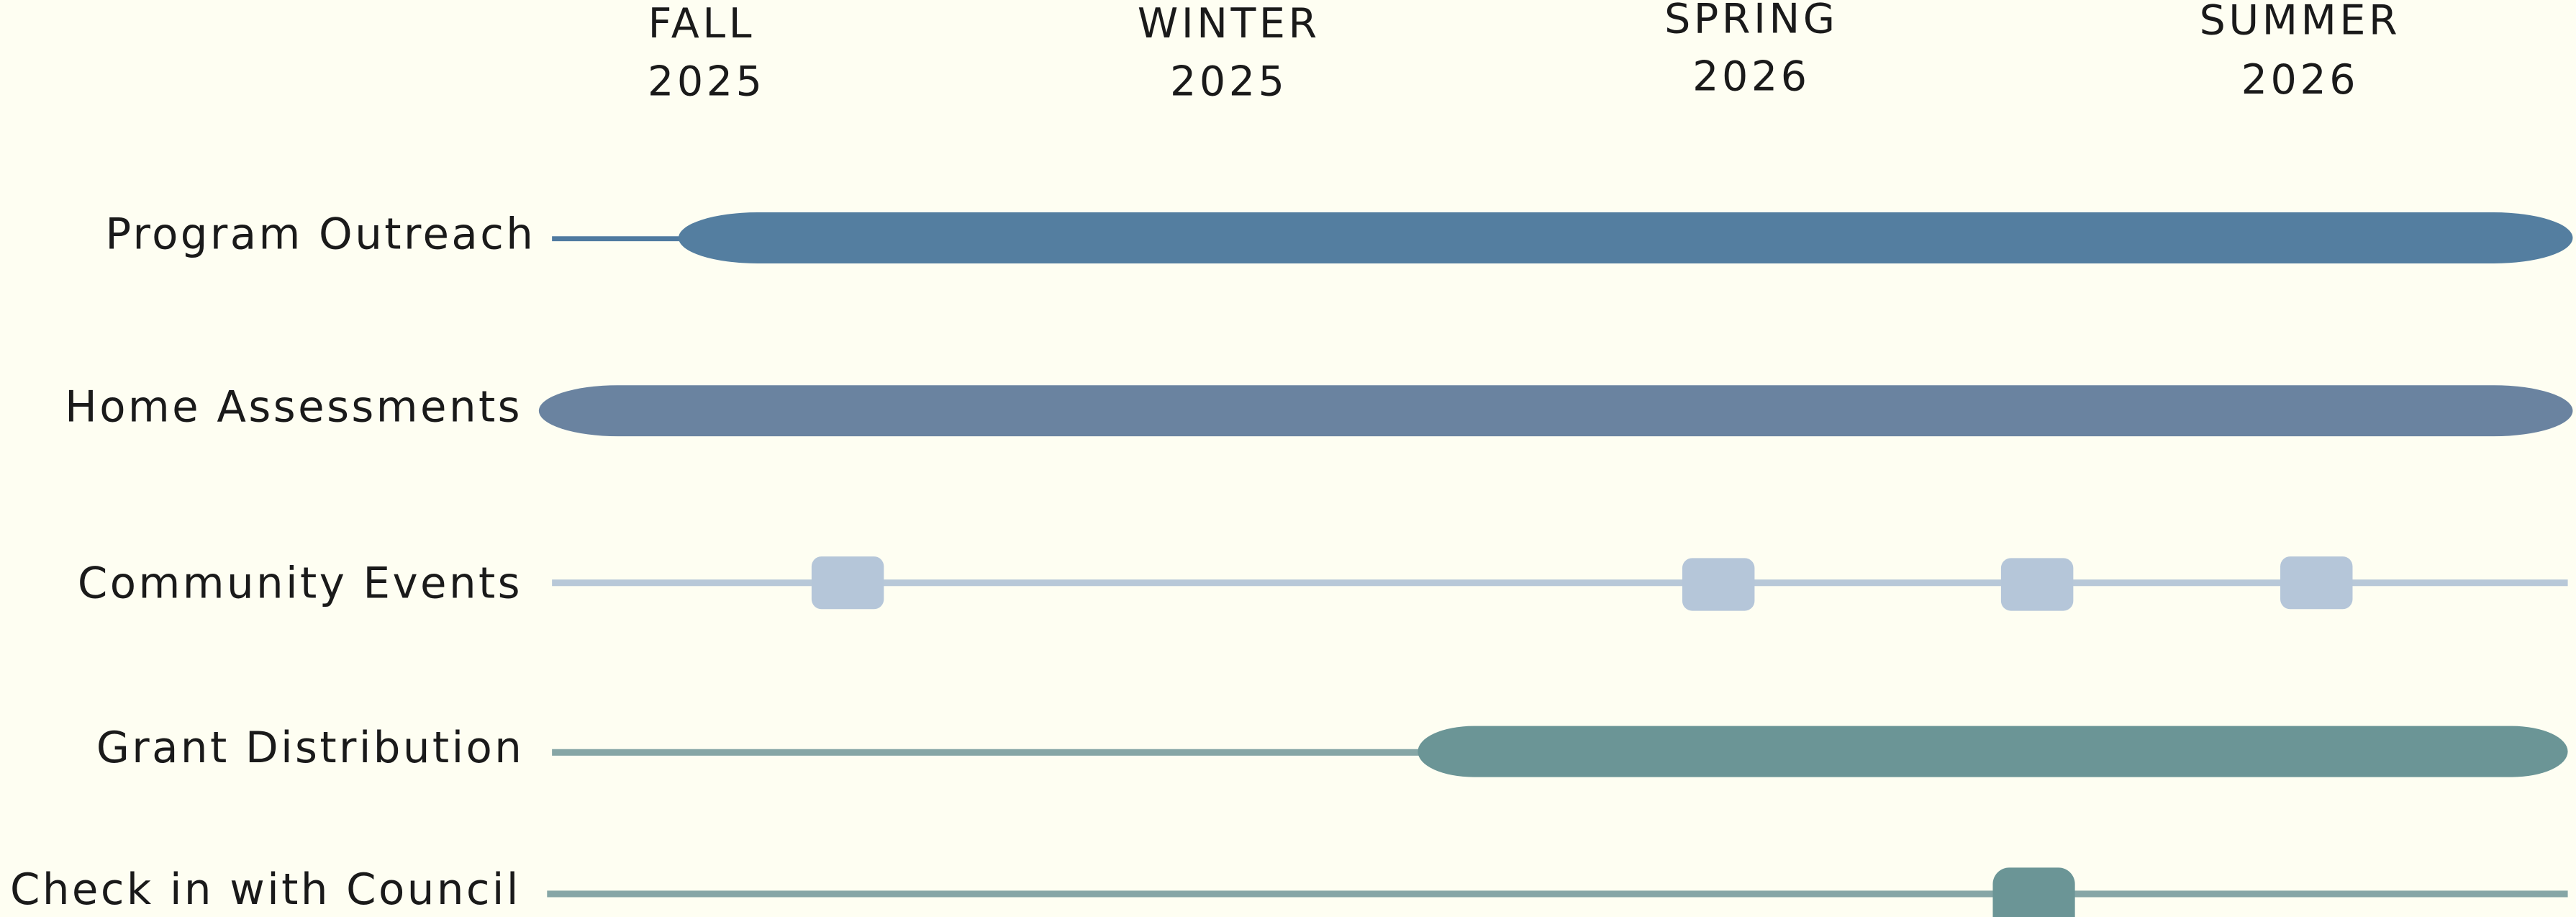  I want to click on season: WINTER, so click(1229, 24).